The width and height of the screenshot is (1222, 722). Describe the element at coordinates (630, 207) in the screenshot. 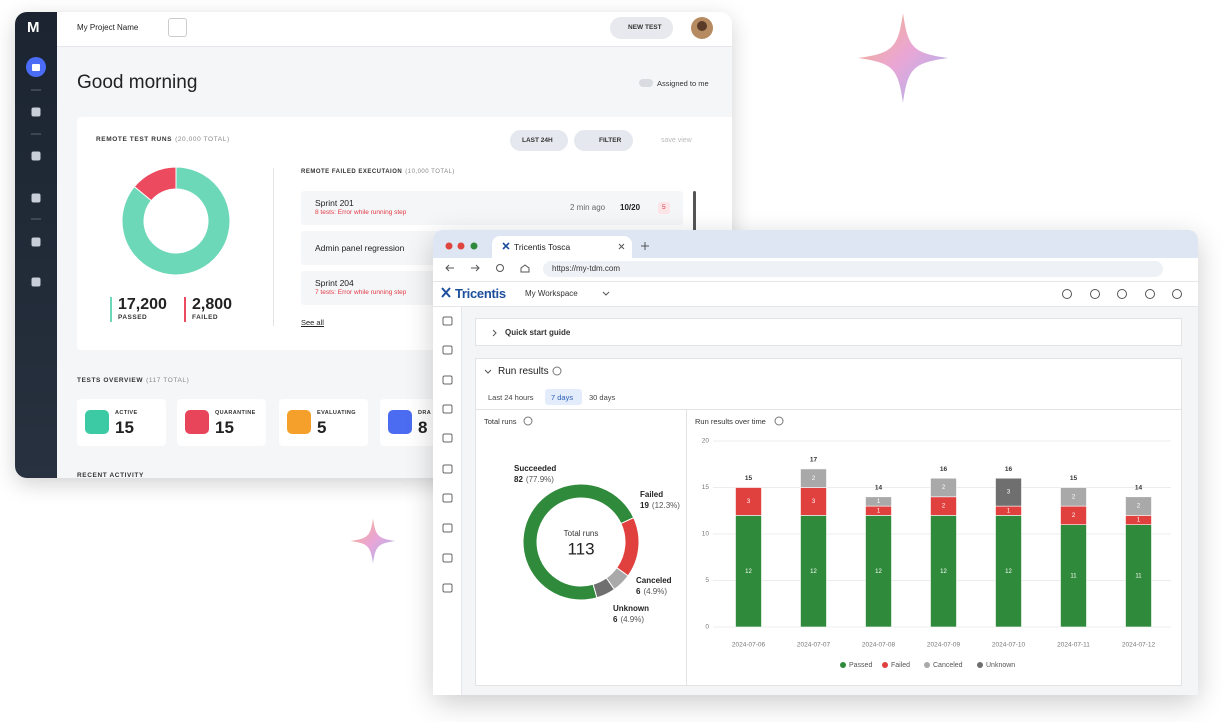

I see `row-ratio: 10/20` at that location.